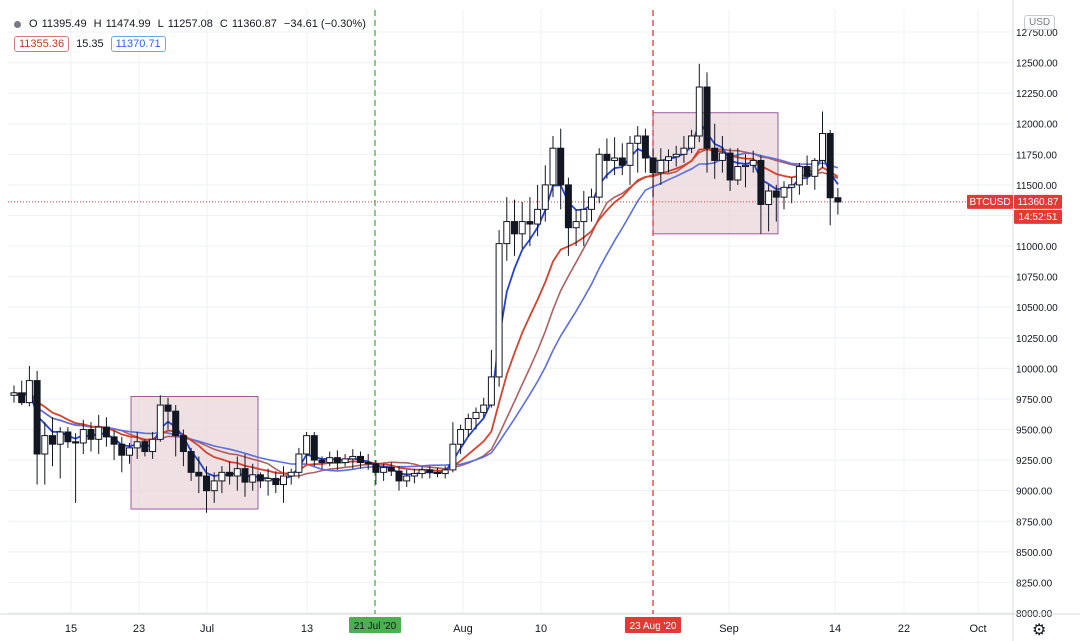  What do you see at coordinates (190, 24) in the screenshot?
I see `low-value: 11257.08` at bounding box center [190, 24].